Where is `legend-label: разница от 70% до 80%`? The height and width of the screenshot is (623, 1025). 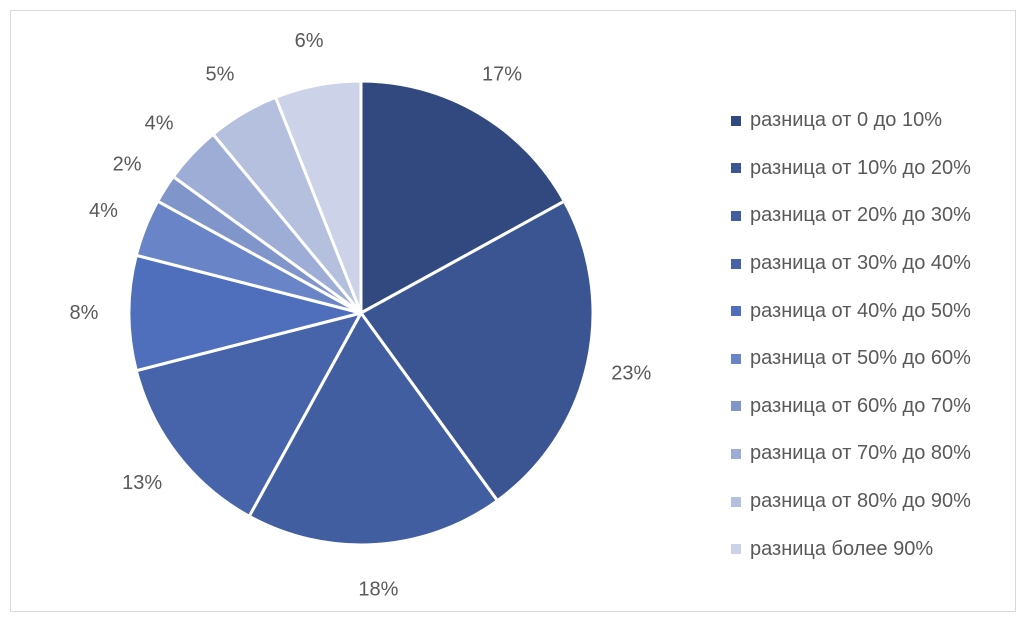
legend-label: разница от 70% до 80% is located at coordinates (860, 453).